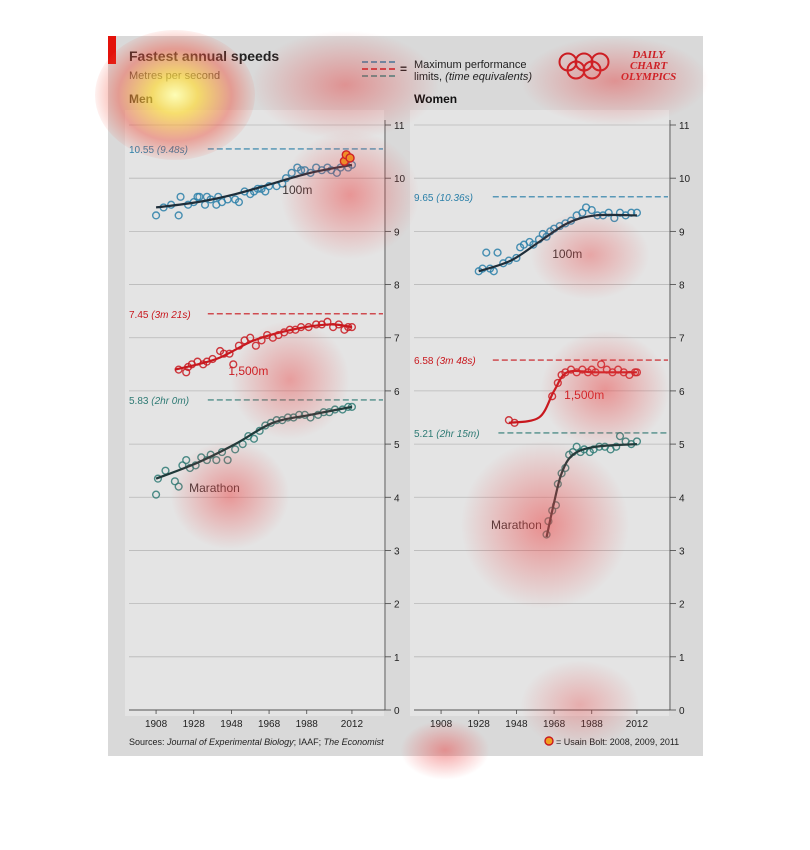  I want to click on logo-text: DAILY CHART OLYMPICS, so click(648, 66).